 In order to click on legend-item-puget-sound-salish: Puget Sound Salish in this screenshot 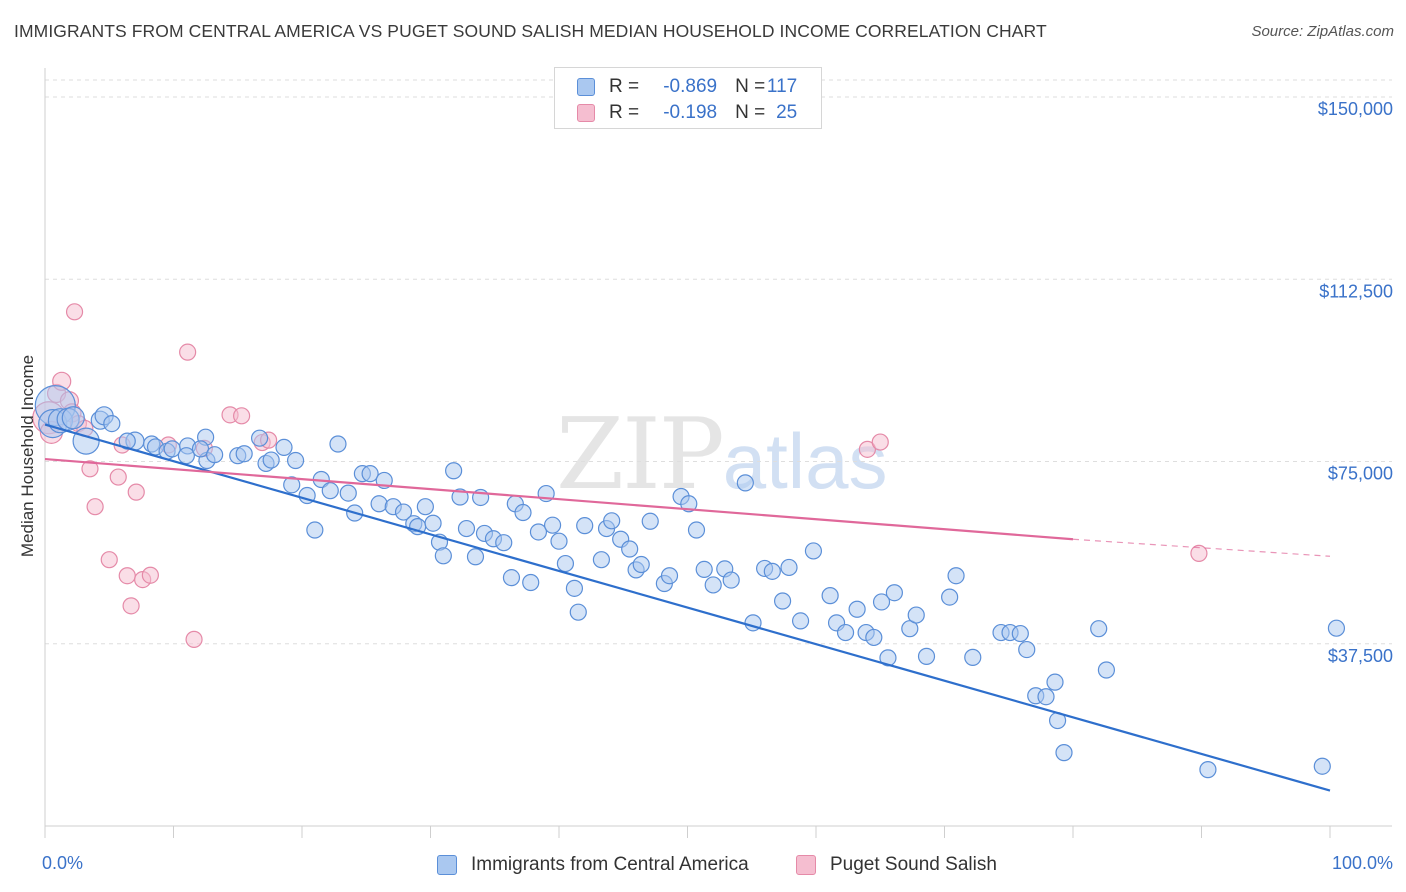, I will do `click(896, 865)`.